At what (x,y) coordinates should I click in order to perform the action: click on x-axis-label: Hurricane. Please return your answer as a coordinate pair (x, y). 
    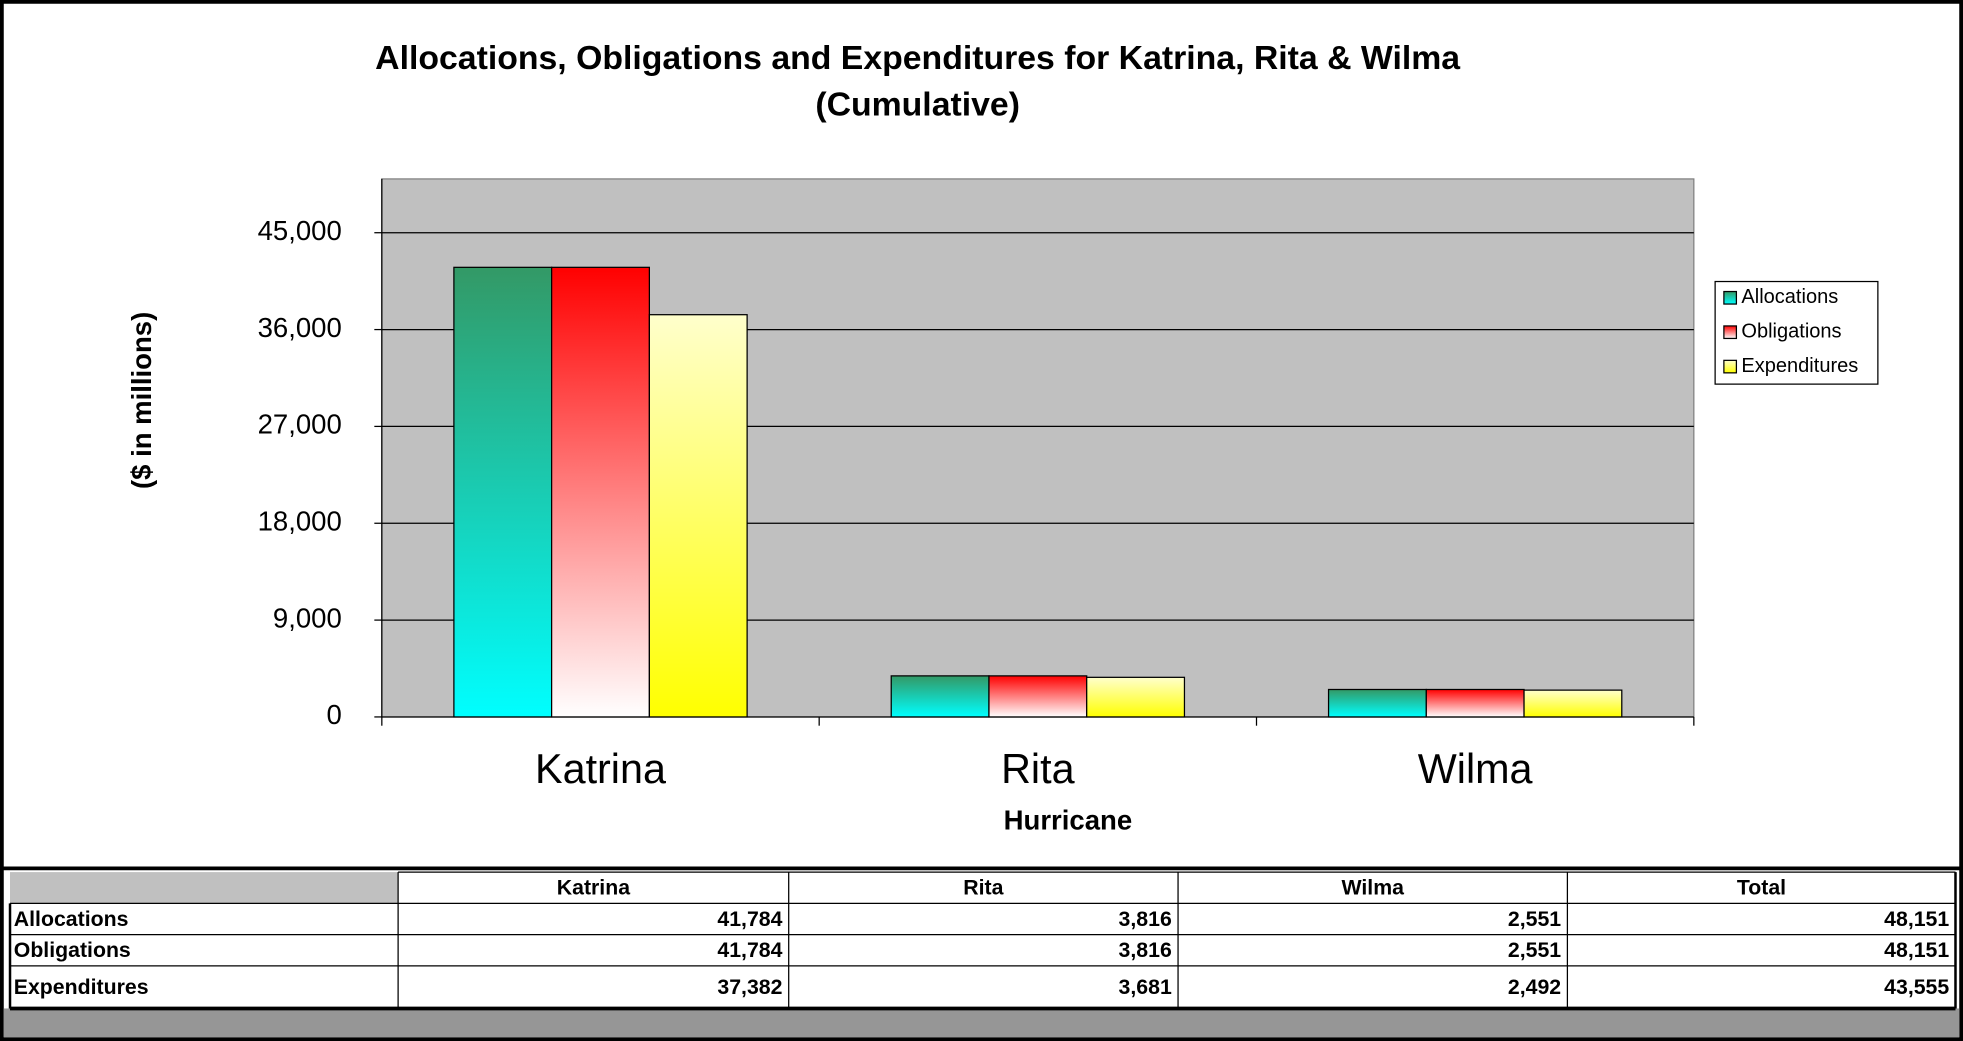
    Looking at the image, I should click on (1068, 819).